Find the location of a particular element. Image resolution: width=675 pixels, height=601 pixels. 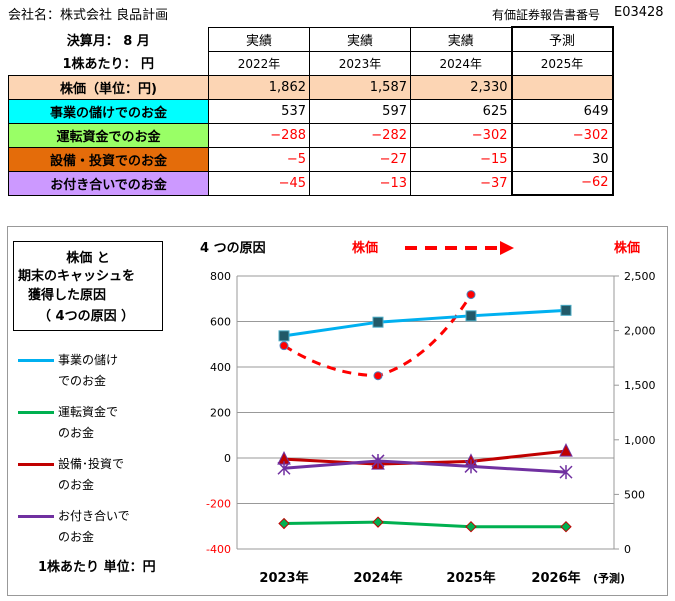

per-share: 1株あたり： 円 is located at coordinates (108, 65).